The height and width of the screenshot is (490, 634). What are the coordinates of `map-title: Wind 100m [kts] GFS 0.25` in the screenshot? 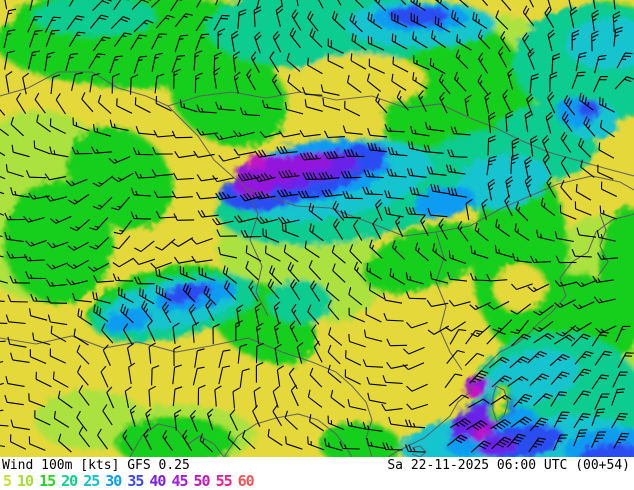 It's located at (96, 465).